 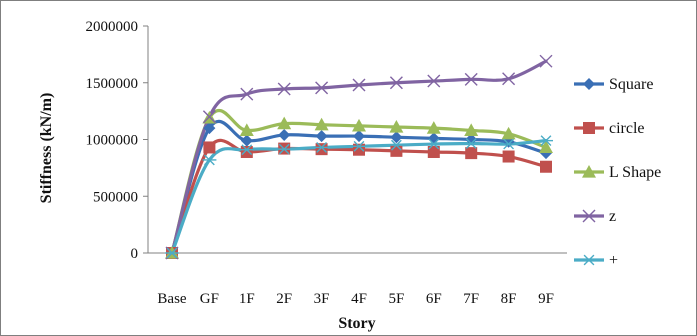 I want to click on legend: Square circle L Shape z +, so click(x=617, y=172).